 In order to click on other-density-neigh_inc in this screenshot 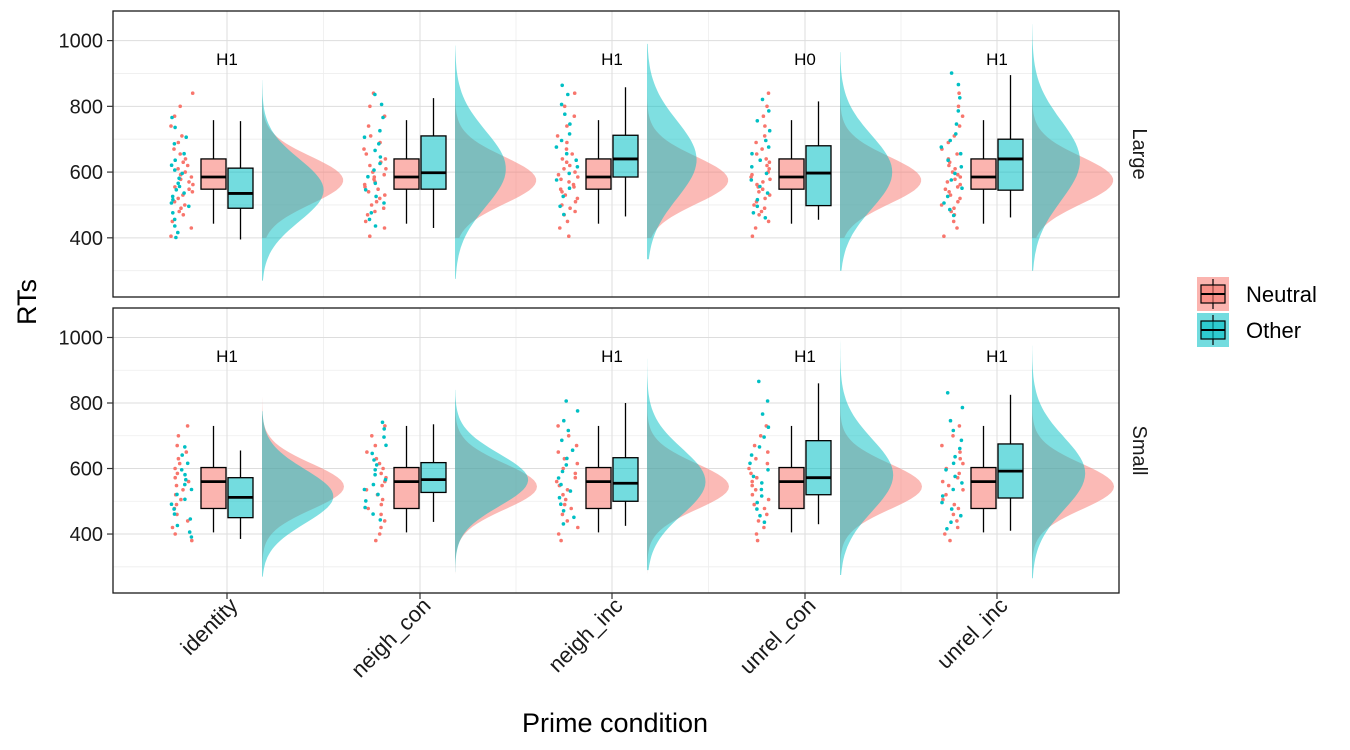, I will do `click(672, 151)`.